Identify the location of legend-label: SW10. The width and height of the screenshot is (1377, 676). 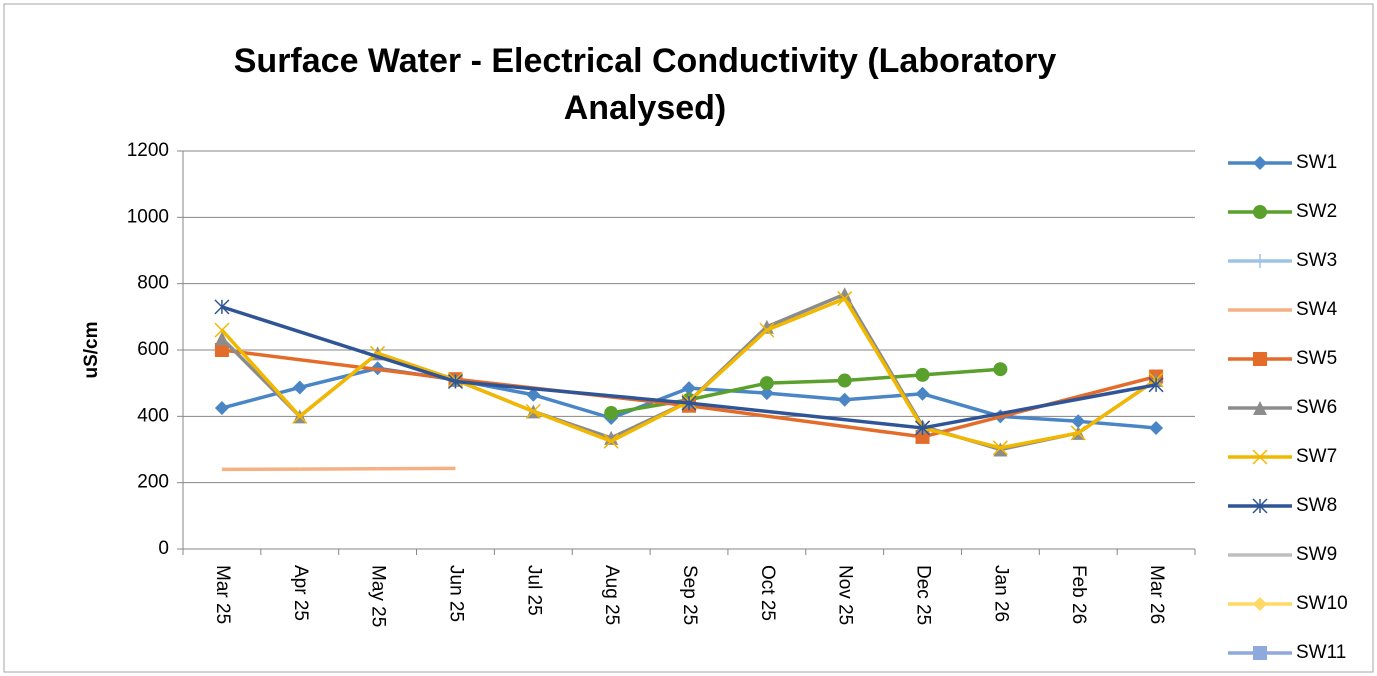
(1322, 603).